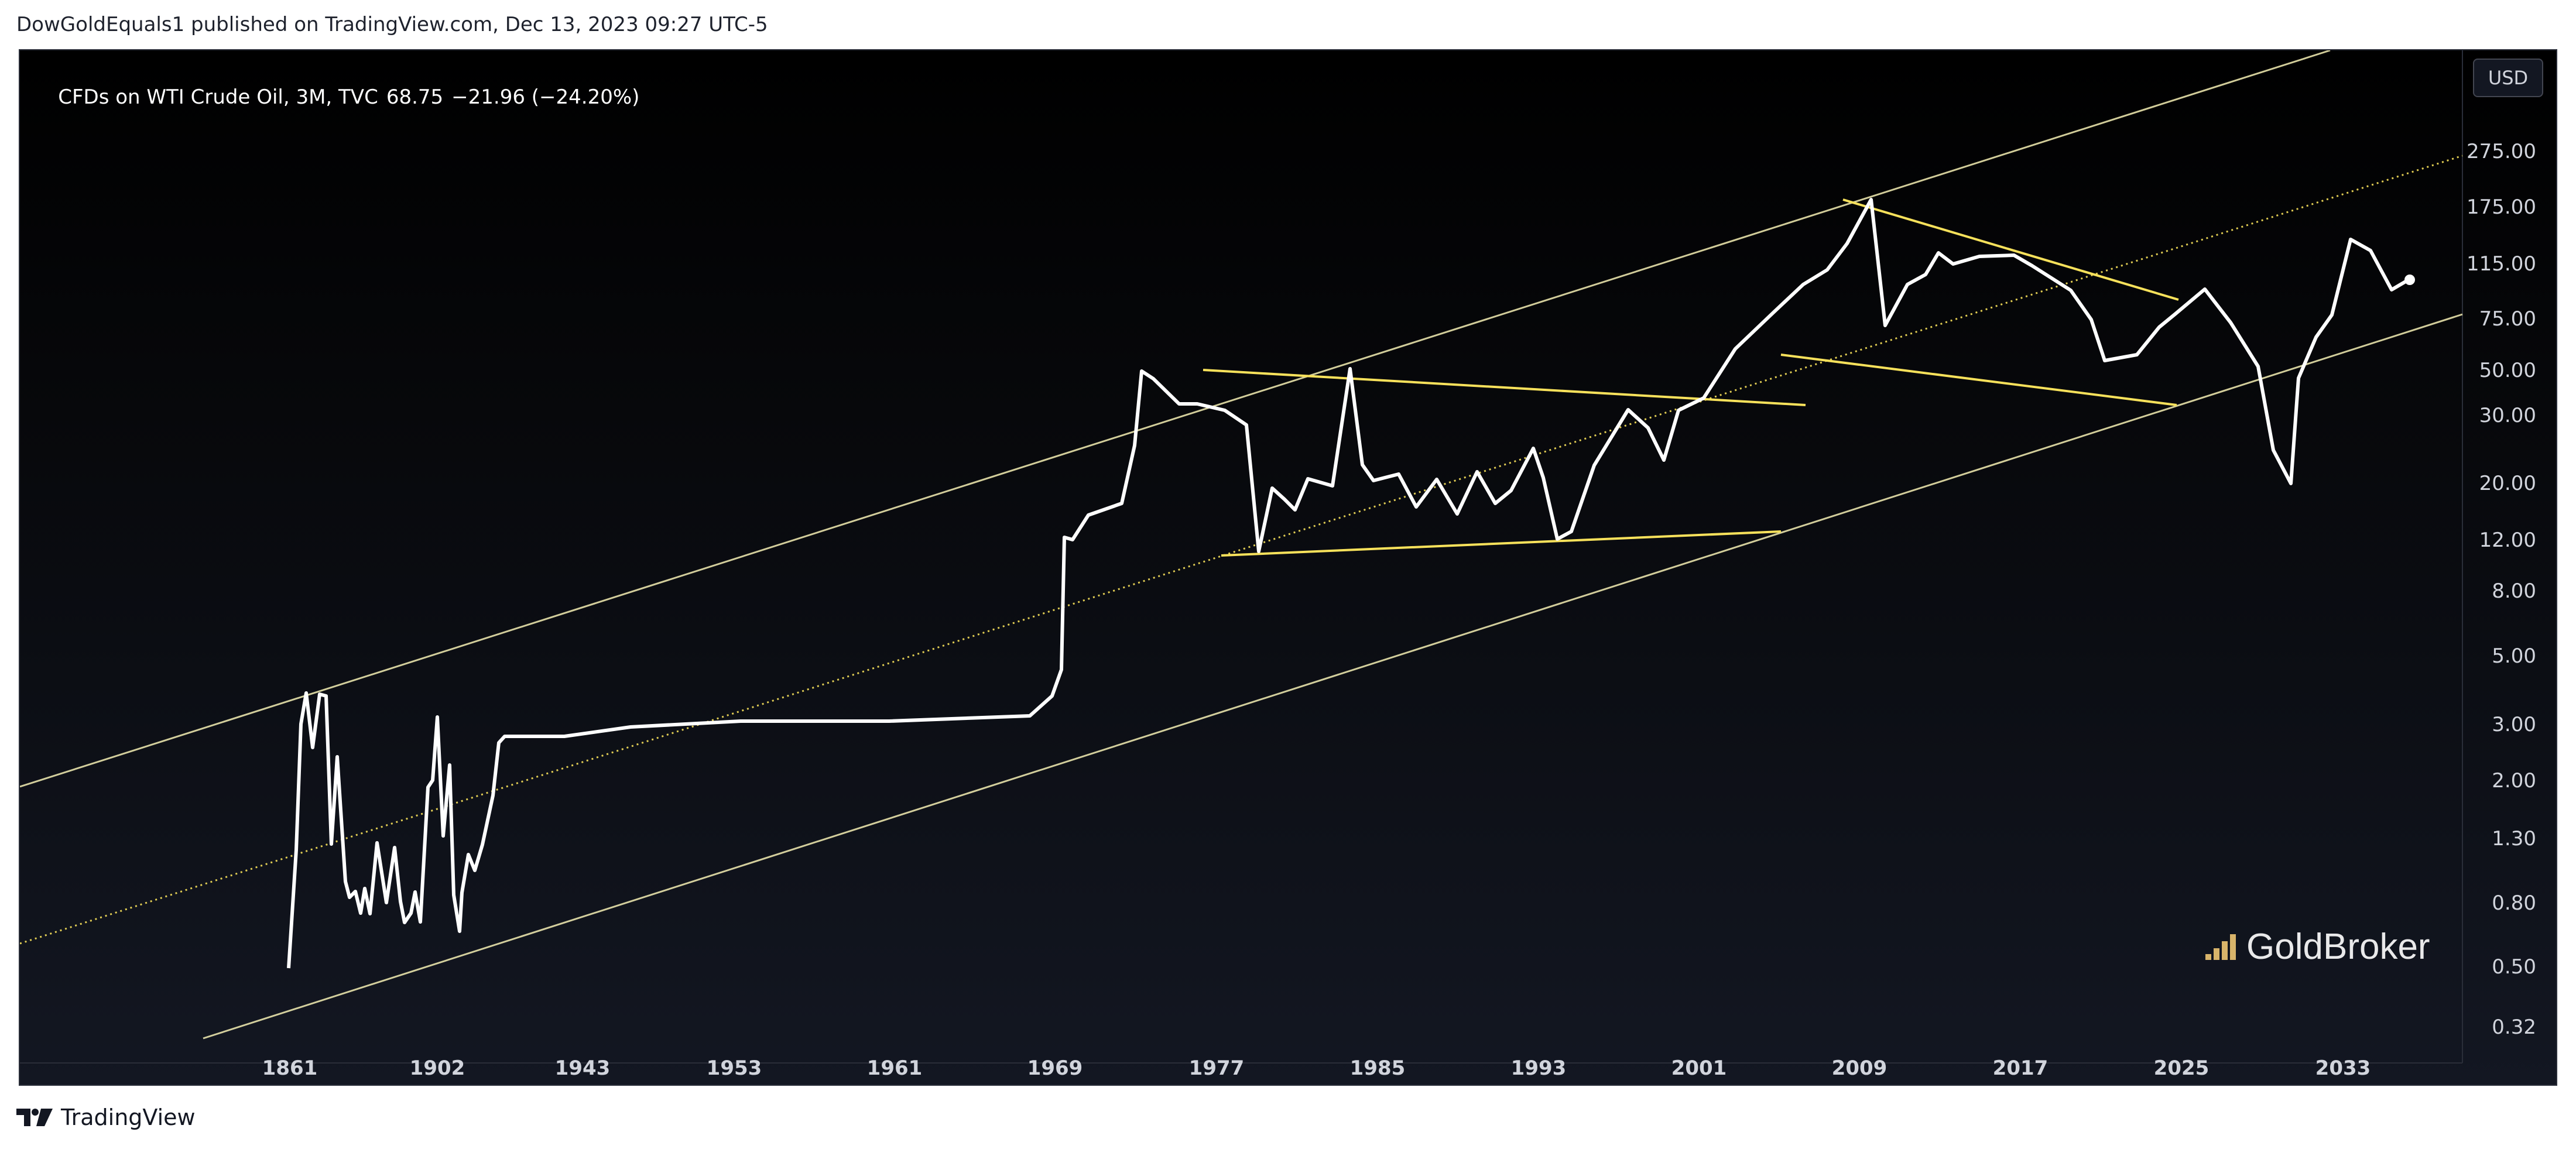 Image resolution: width=2576 pixels, height=1149 pixels. What do you see at coordinates (2508, 78) in the screenshot?
I see `currency-button: USD` at bounding box center [2508, 78].